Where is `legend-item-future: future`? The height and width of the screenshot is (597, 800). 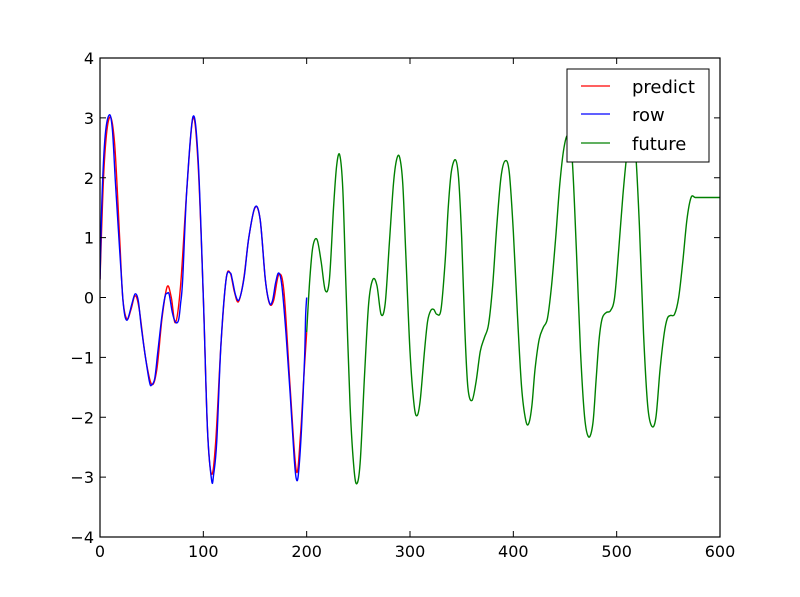 legend-item-future: future is located at coordinates (633, 144).